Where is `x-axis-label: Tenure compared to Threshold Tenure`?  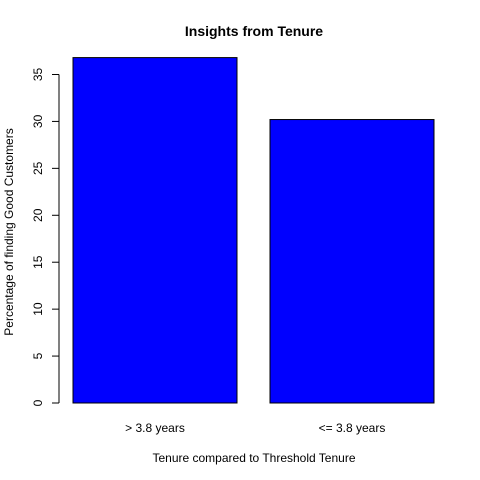 x-axis-label: Tenure compared to Threshold Tenure is located at coordinates (253, 458).